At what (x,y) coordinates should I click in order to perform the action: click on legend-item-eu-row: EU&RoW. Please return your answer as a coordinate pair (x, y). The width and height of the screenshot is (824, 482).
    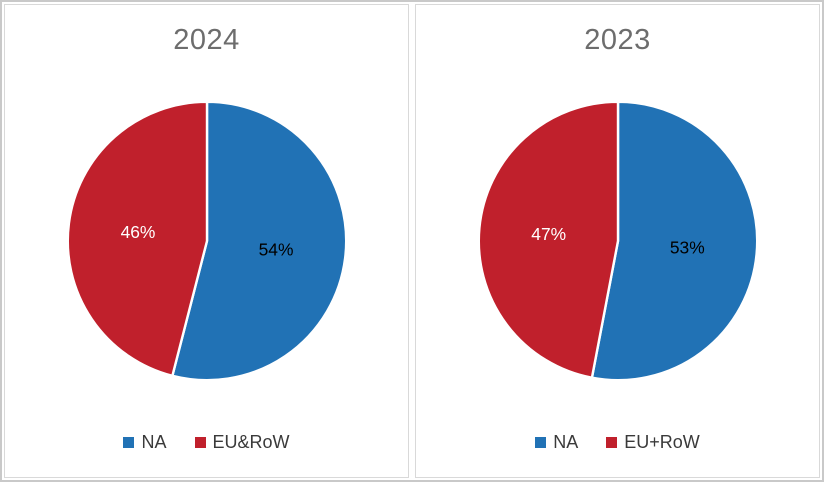
    Looking at the image, I should click on (242, 442).